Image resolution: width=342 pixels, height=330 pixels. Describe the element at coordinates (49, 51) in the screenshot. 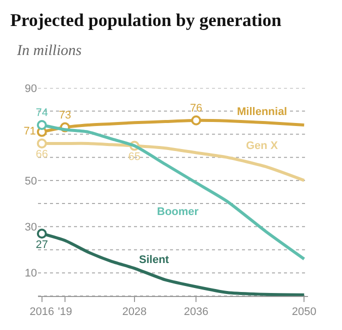

I see `chart-subtitle: In millions` at that location.